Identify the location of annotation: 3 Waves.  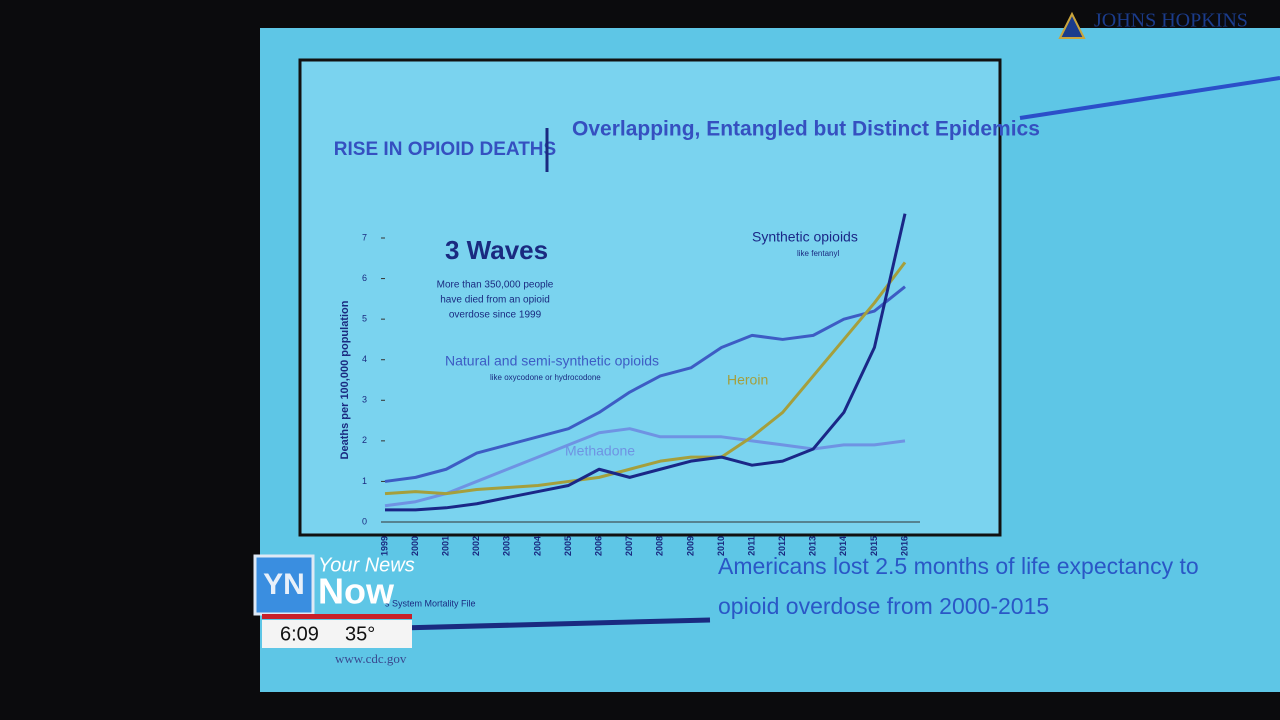
(496, 250).